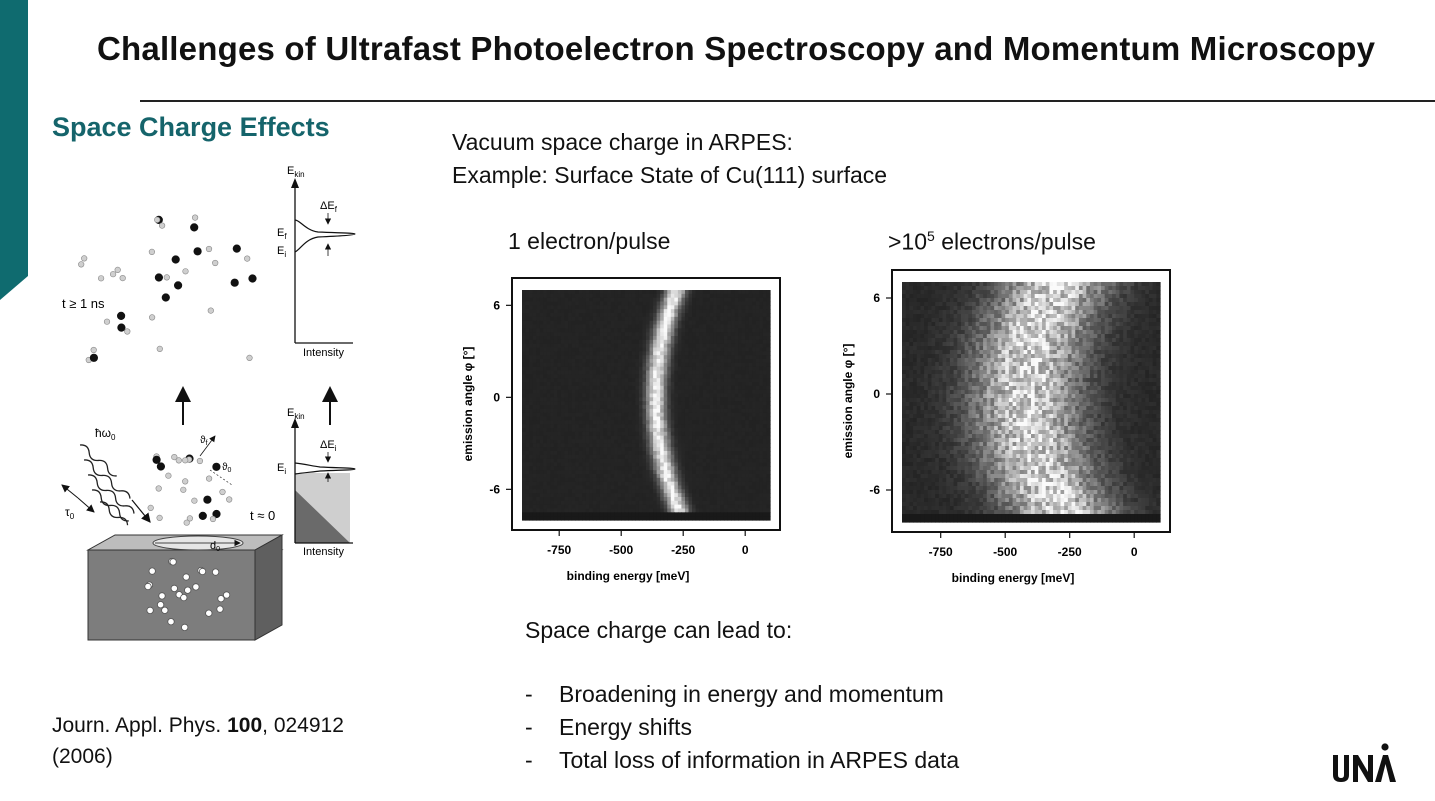  Describe the element at coordinates (83, 303) in the screenshot. I see `upper-time-label: t ≥ 1 ns` at that location.